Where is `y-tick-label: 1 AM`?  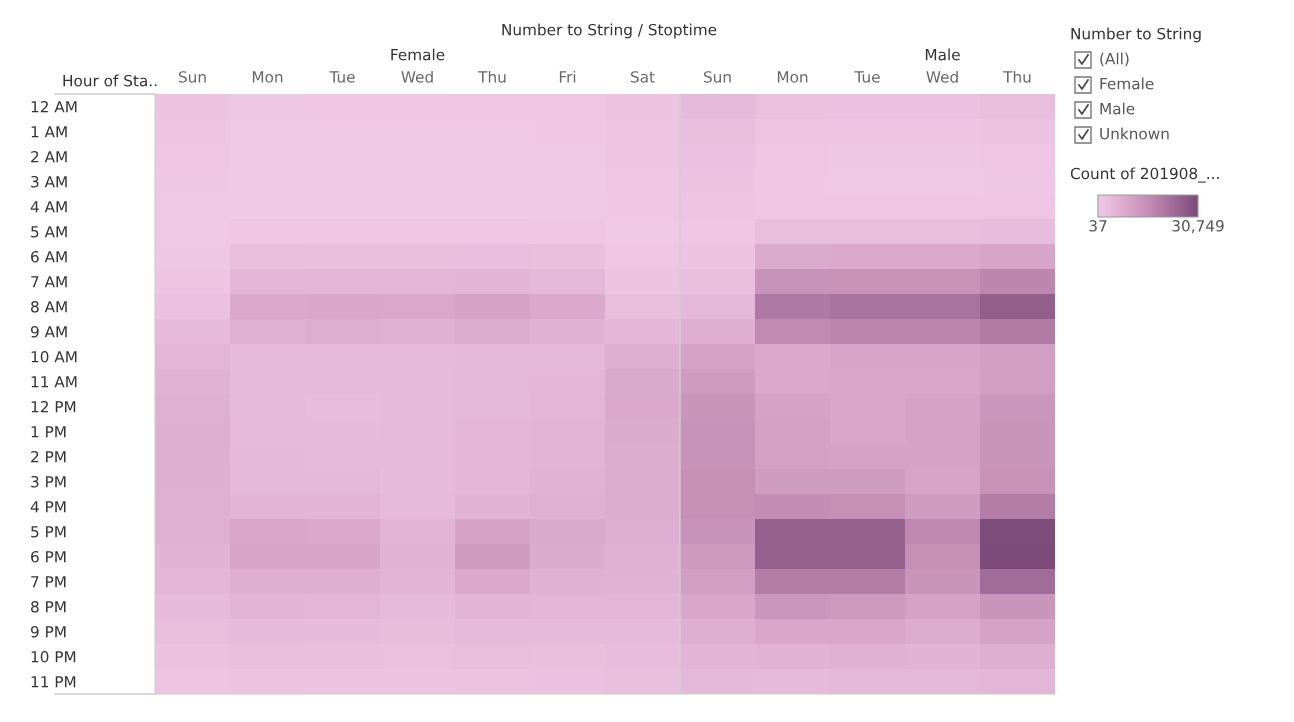
y-tick-label: 1 AM is located at coordinates (49, 132).